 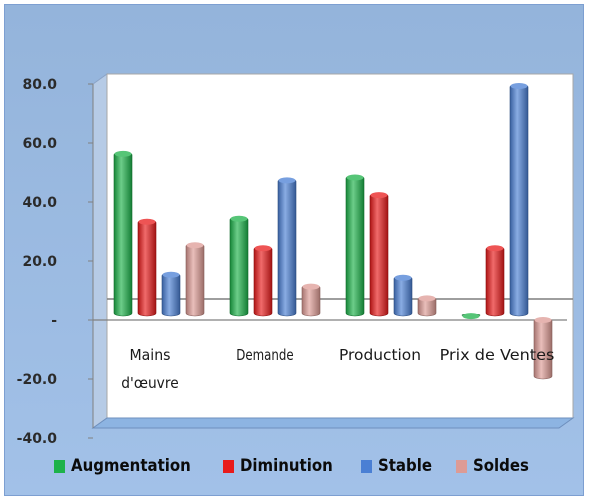 I want to click on legend-item-diminution: Diminution, so click(x=283, y=466).